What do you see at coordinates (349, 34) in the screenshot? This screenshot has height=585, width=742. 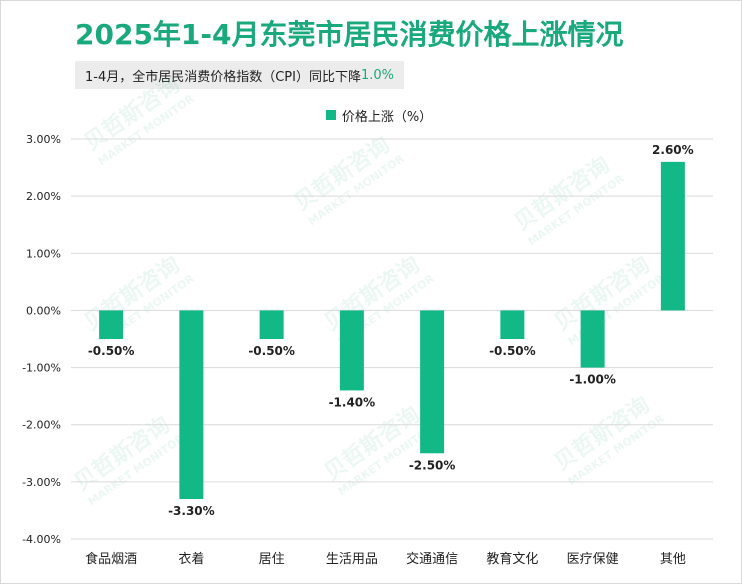 I see `chart-title: 2025年1-4月东莞市居民消费价格上涨情况` at bounding box center [349, 34].